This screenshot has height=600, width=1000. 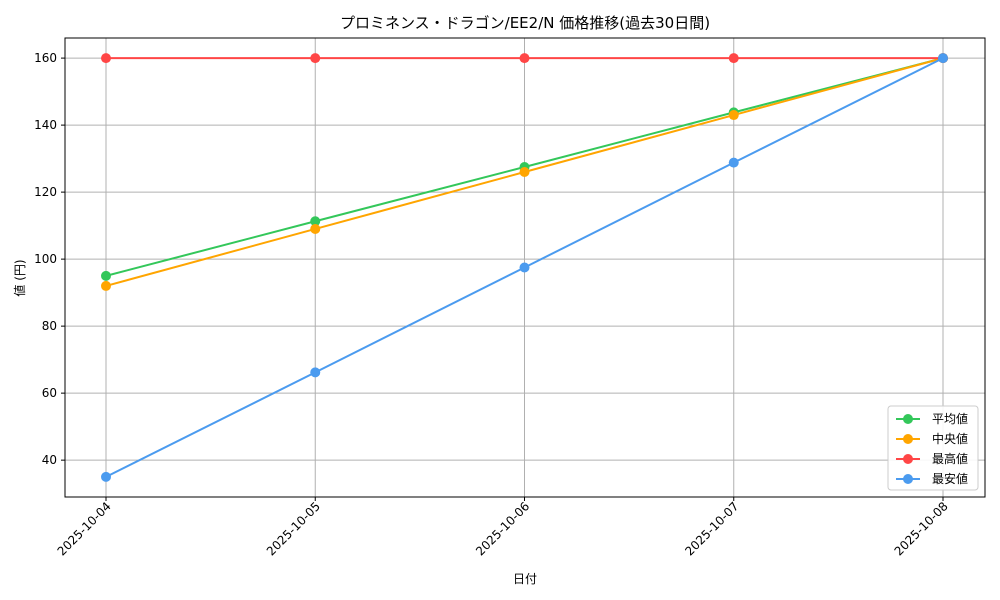 I want to click on y-axis-label: 値 (円), so click(x=19, y=277).